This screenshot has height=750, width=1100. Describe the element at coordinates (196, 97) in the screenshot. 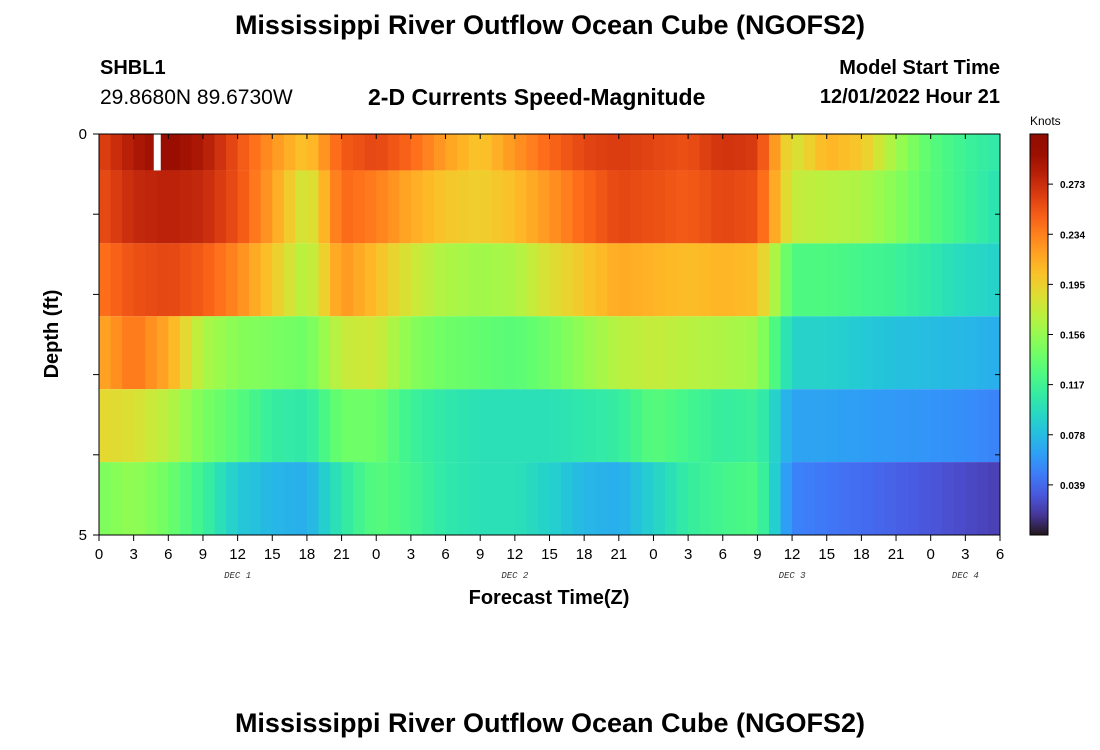

I see `station-coordinates: 29.8680N 89.6730W` at that location.